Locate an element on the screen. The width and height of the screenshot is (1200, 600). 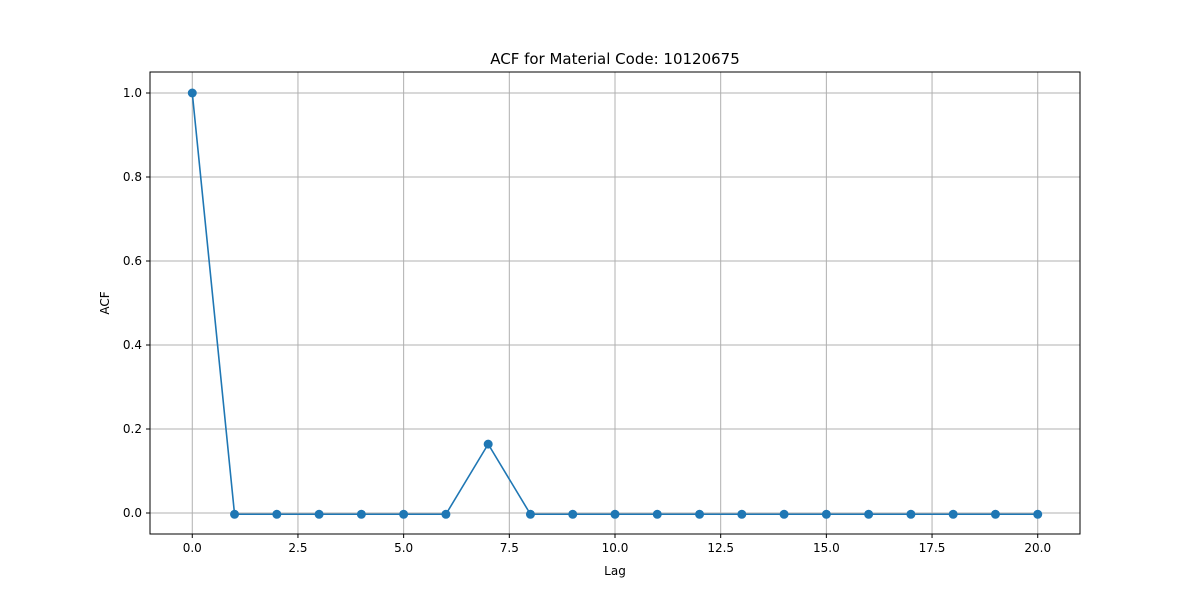
x-tick-label: 12.5 is located at coordinates (720, 548).